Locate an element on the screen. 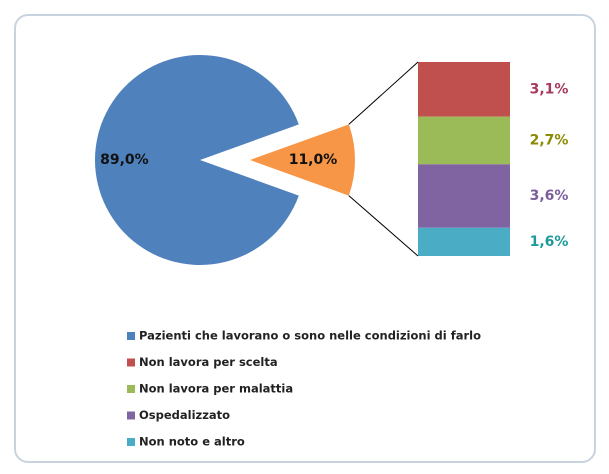  legend-label: Ospedalizzato is located at coordinates (184, 415).